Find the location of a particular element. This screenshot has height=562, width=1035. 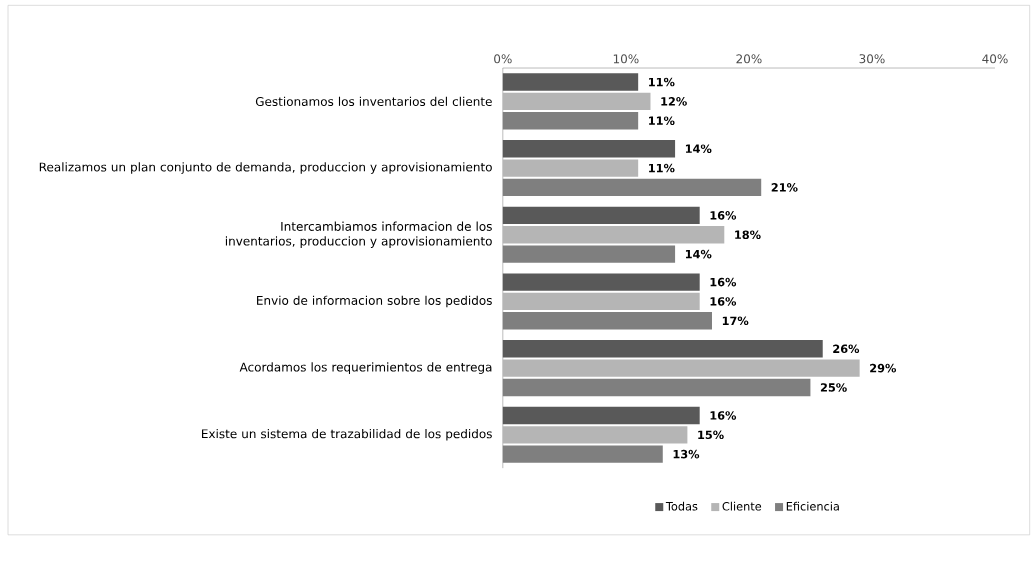

data-label: 18% is located at coordinates (748, 235).